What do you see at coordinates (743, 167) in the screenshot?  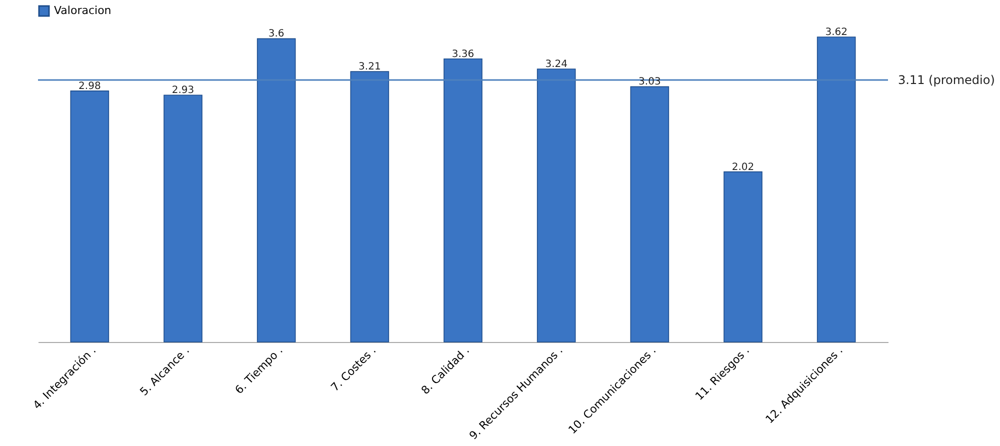 I see `data-label: 2.02` at bounding box center [743, 167].